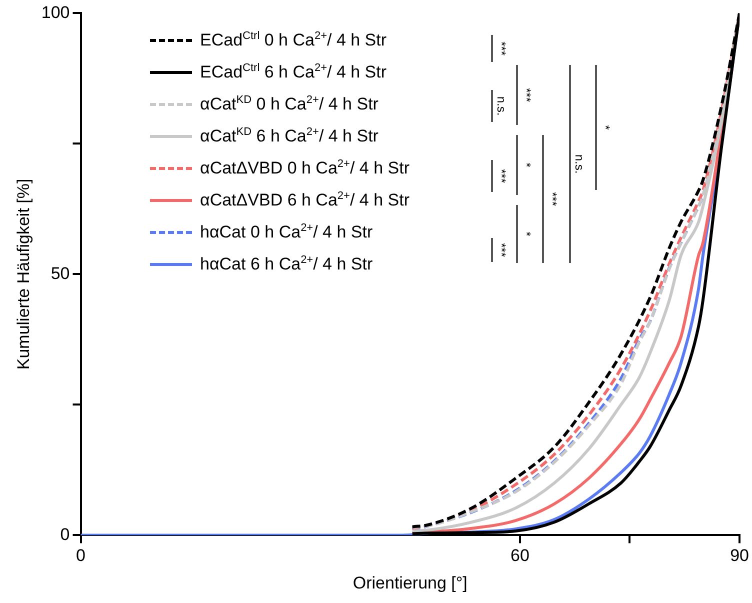 The height and width of the screenshot is (603, 752). I want to click on legend-label: hαCat 6 h Ca$^{2+}$/ 4 h Str, so click(286, 264).